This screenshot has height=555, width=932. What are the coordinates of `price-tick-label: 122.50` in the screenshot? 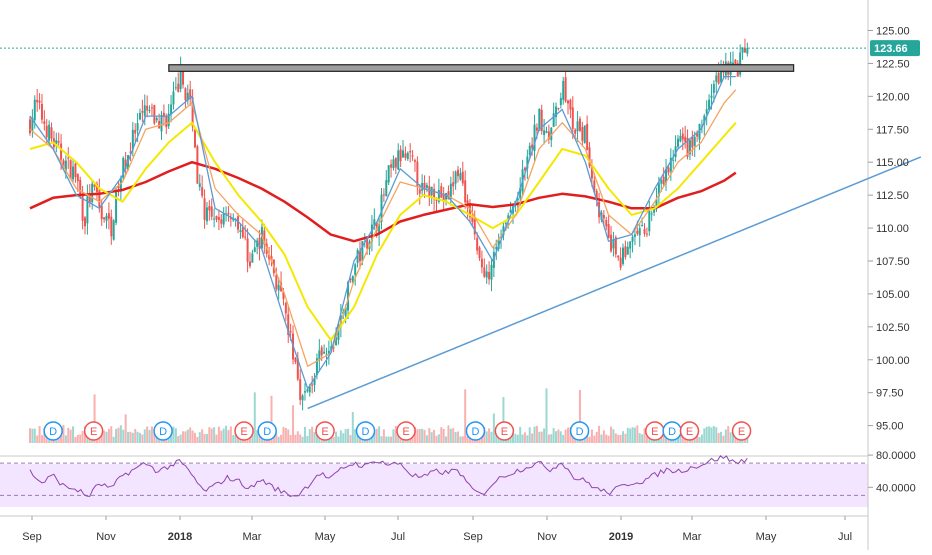 It's located at (893, 64).